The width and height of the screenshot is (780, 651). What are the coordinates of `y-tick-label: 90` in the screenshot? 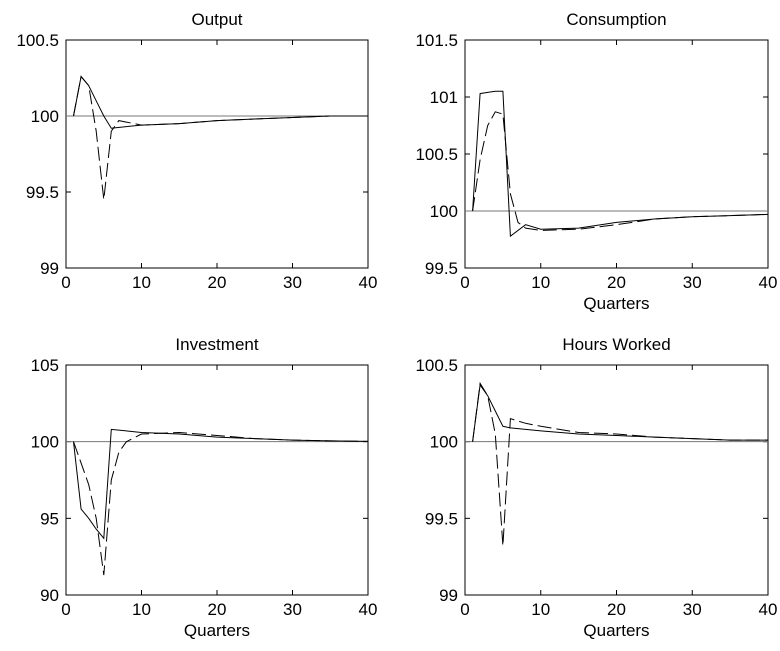 It's located at (49, 595).